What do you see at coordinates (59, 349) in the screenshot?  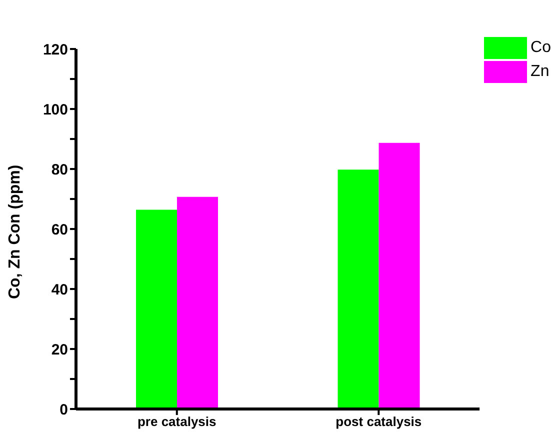 I see `y-tick-label: 20` at bounding box center [59, 349].